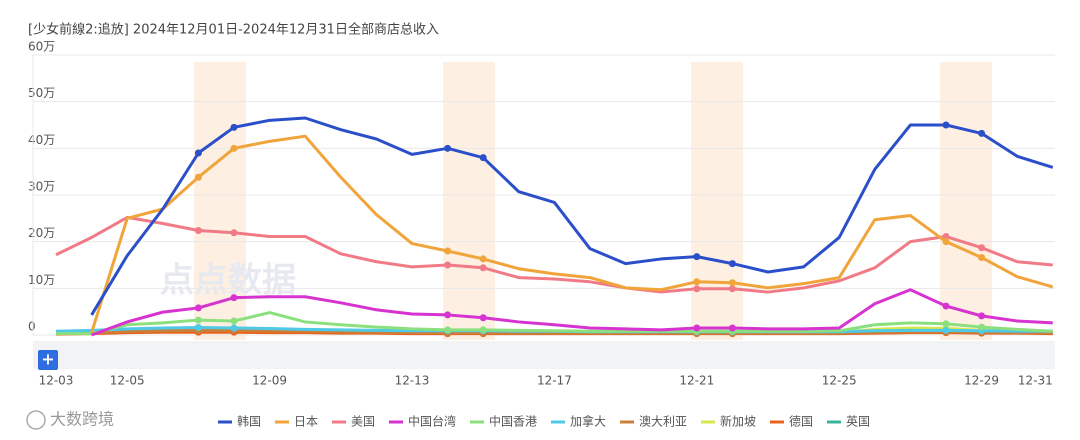 This screenshot has height=440, width=1080. What do you see at coordinates (269, 381) in the screenshot?
I see `x-tick-label: 12-09` at bounding box center [269, 381].